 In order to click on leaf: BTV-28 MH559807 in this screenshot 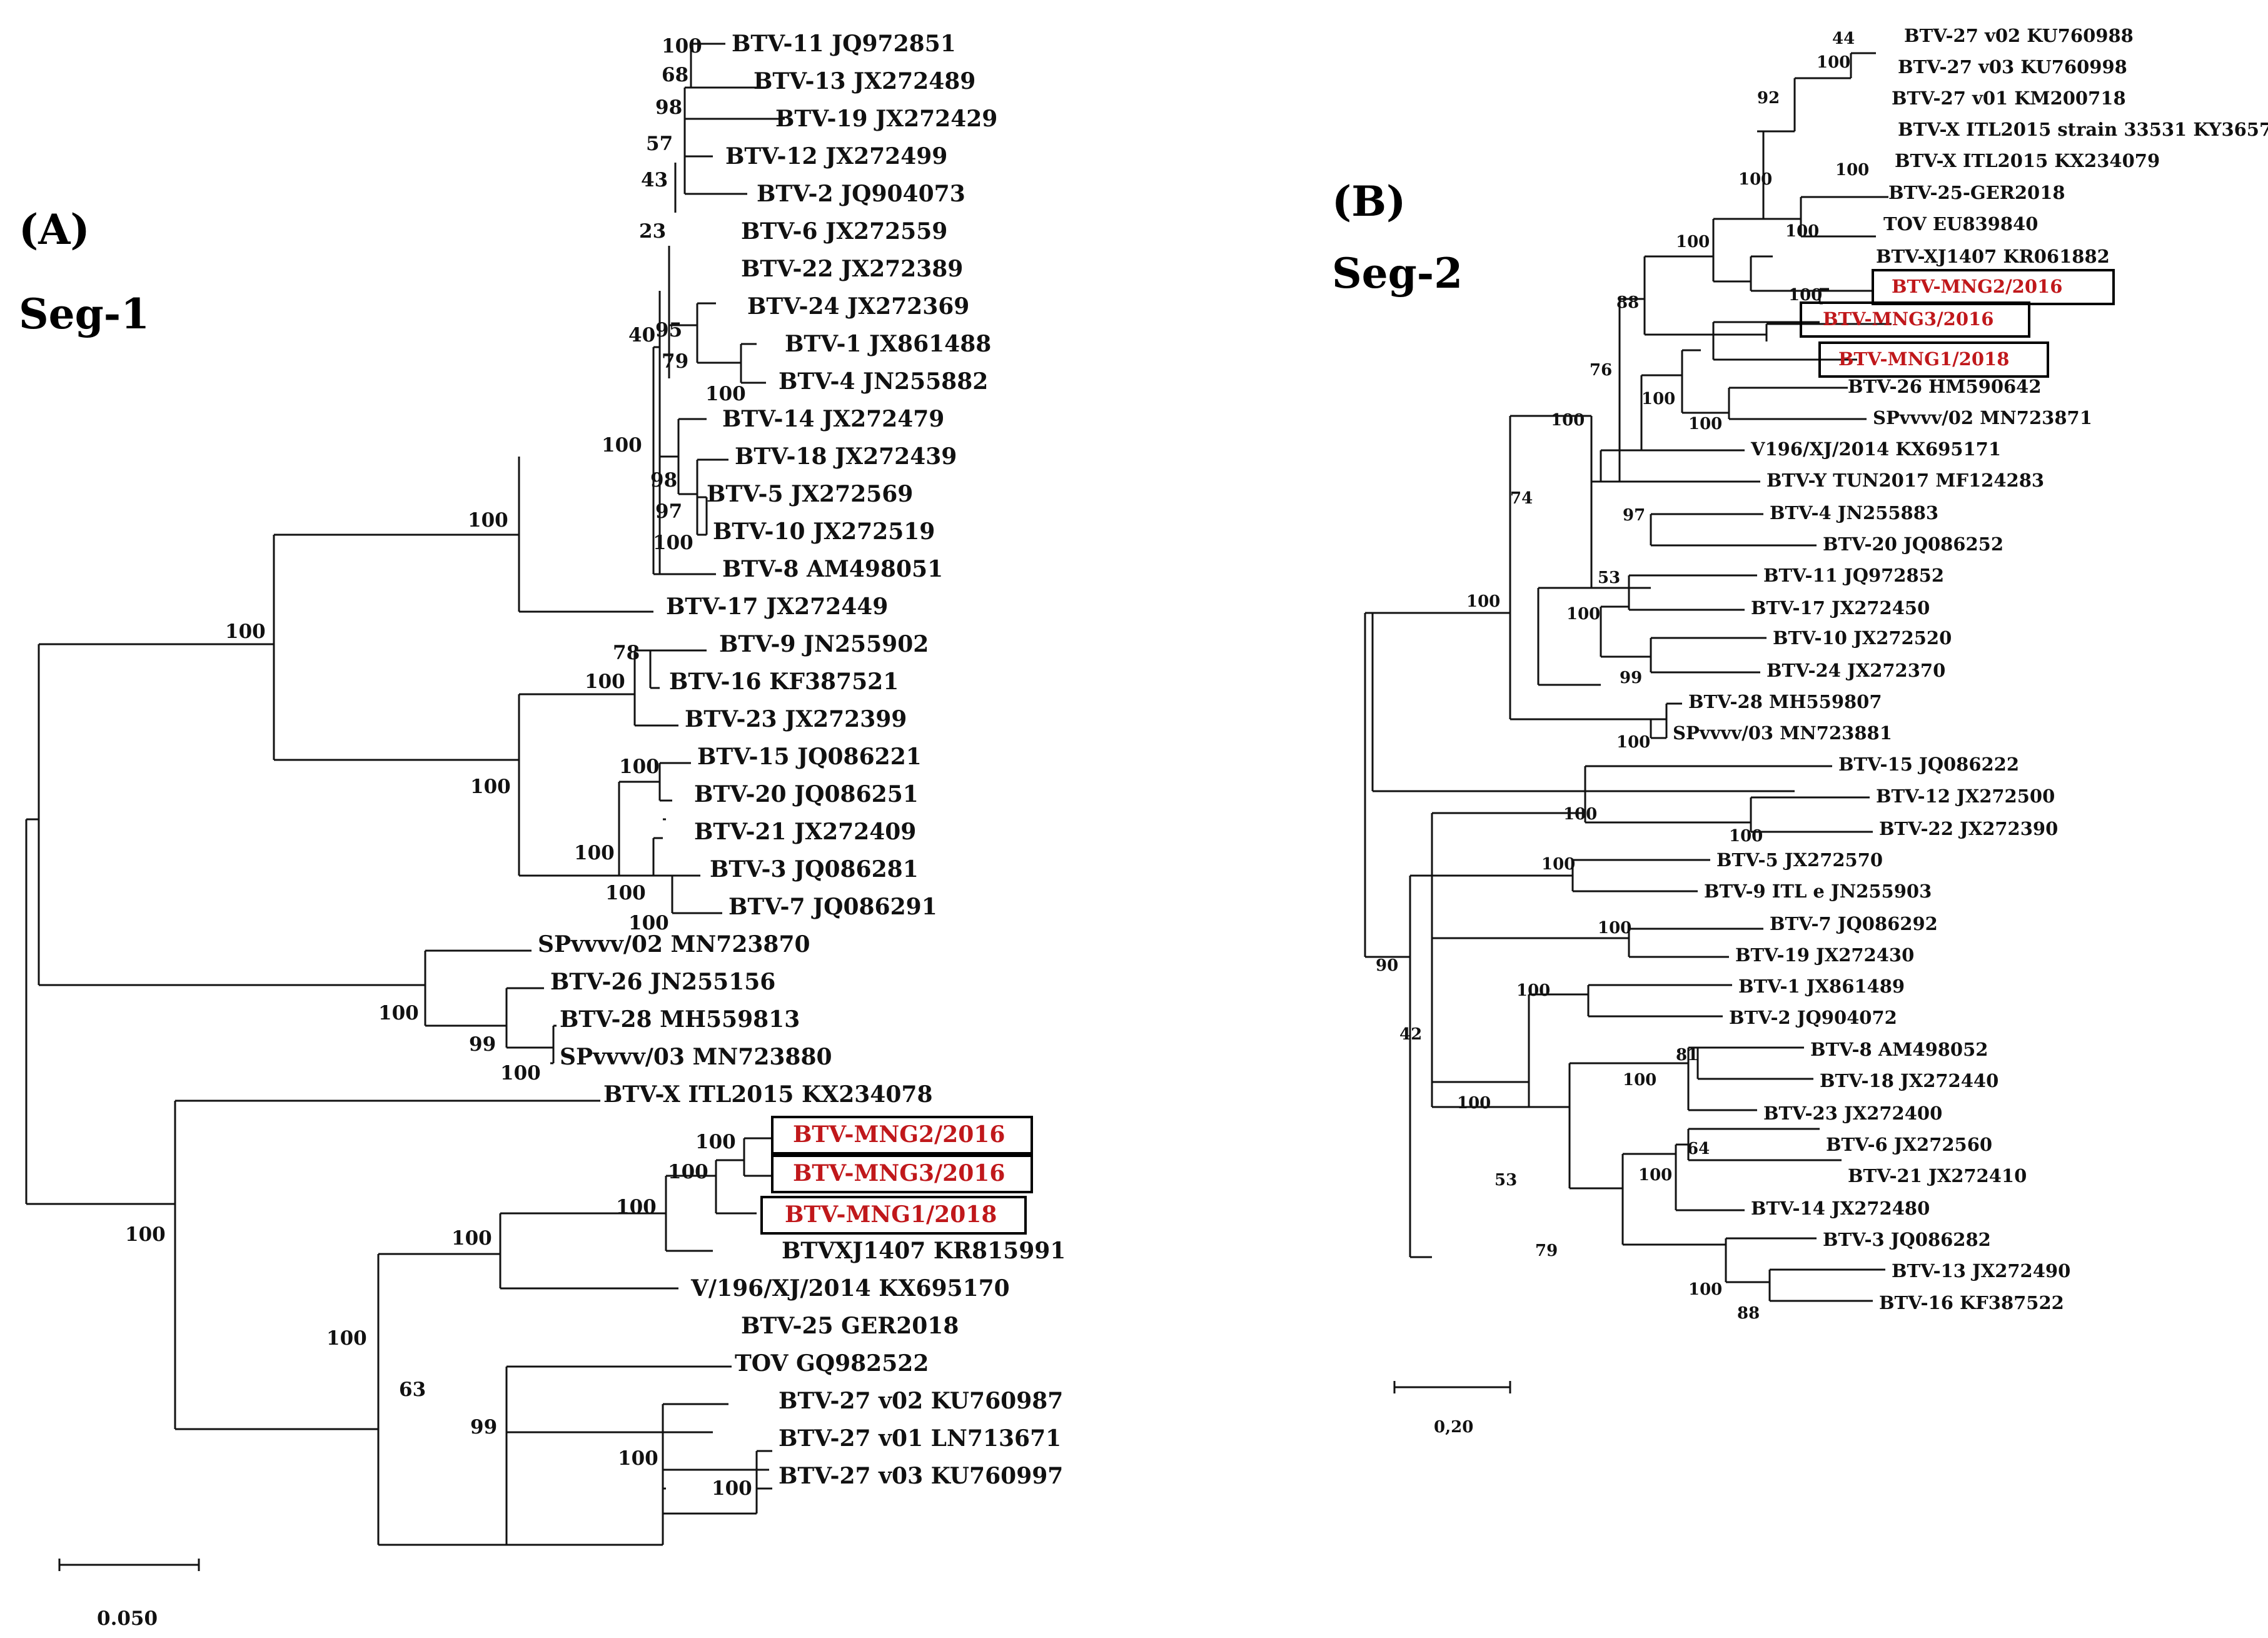, I will do `click(1785, 702)`.